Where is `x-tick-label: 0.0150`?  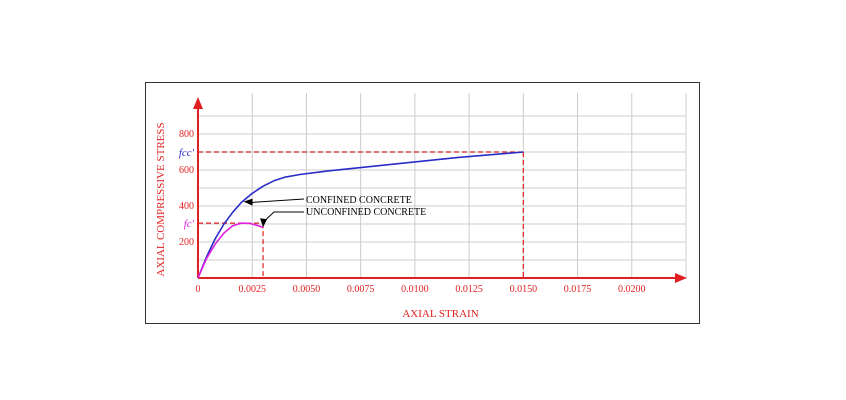 x-tick-label: 0.0150 is located at coordinates (524, 289).